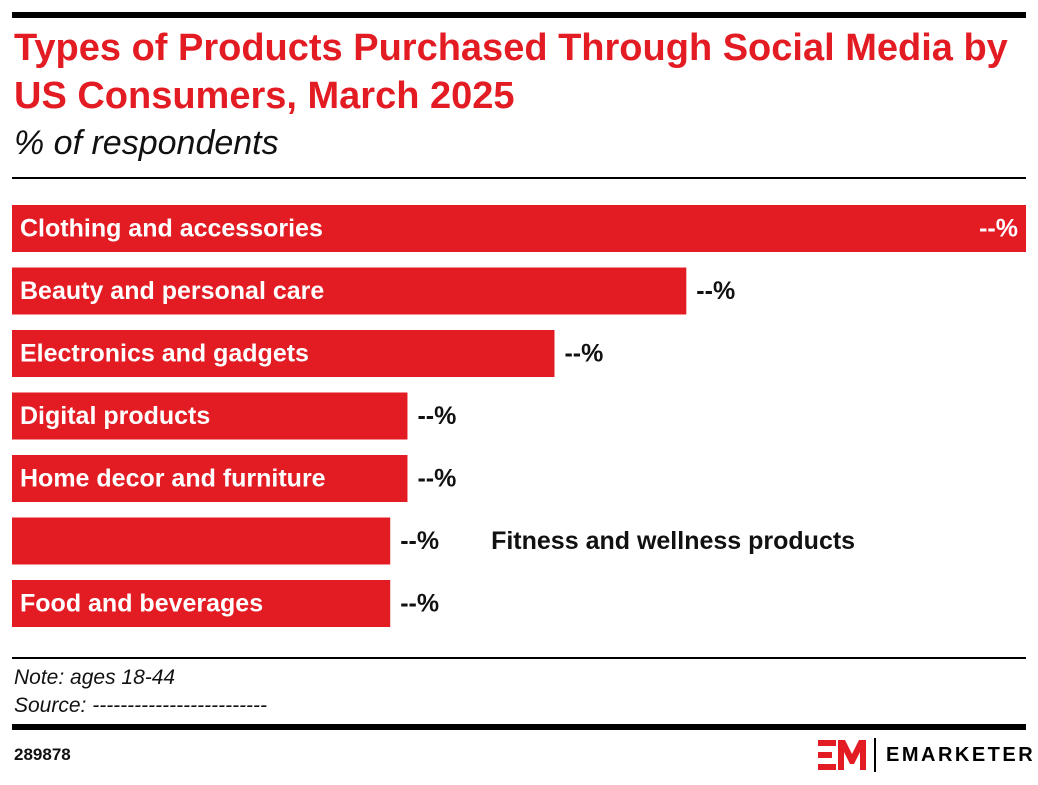  What do you see at coordinates (173, 479) in the screenshot?
I see `category-label: Home decor and furniture` at bounding box center [173, 479].